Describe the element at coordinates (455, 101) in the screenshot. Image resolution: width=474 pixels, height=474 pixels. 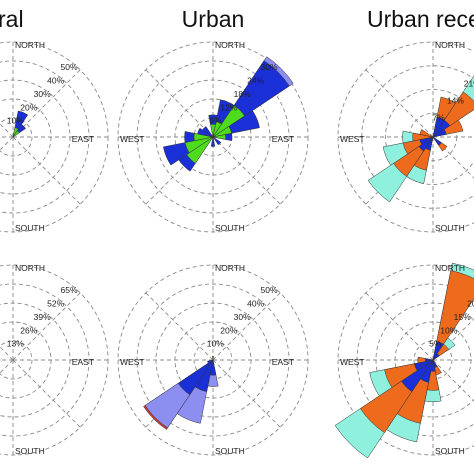
I see `ring-label: 14%` at that location.